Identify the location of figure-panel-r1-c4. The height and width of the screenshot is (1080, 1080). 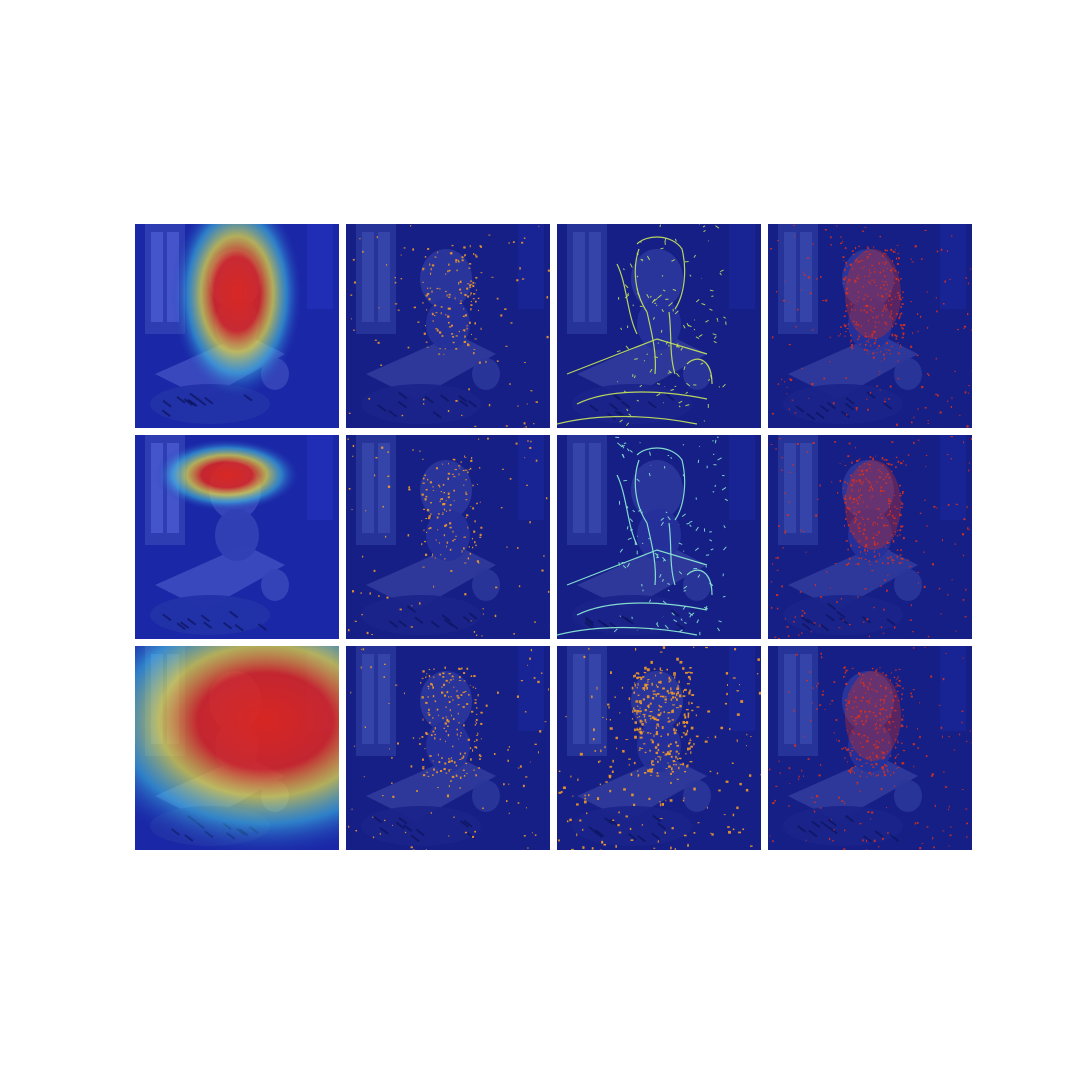
(870, 326).